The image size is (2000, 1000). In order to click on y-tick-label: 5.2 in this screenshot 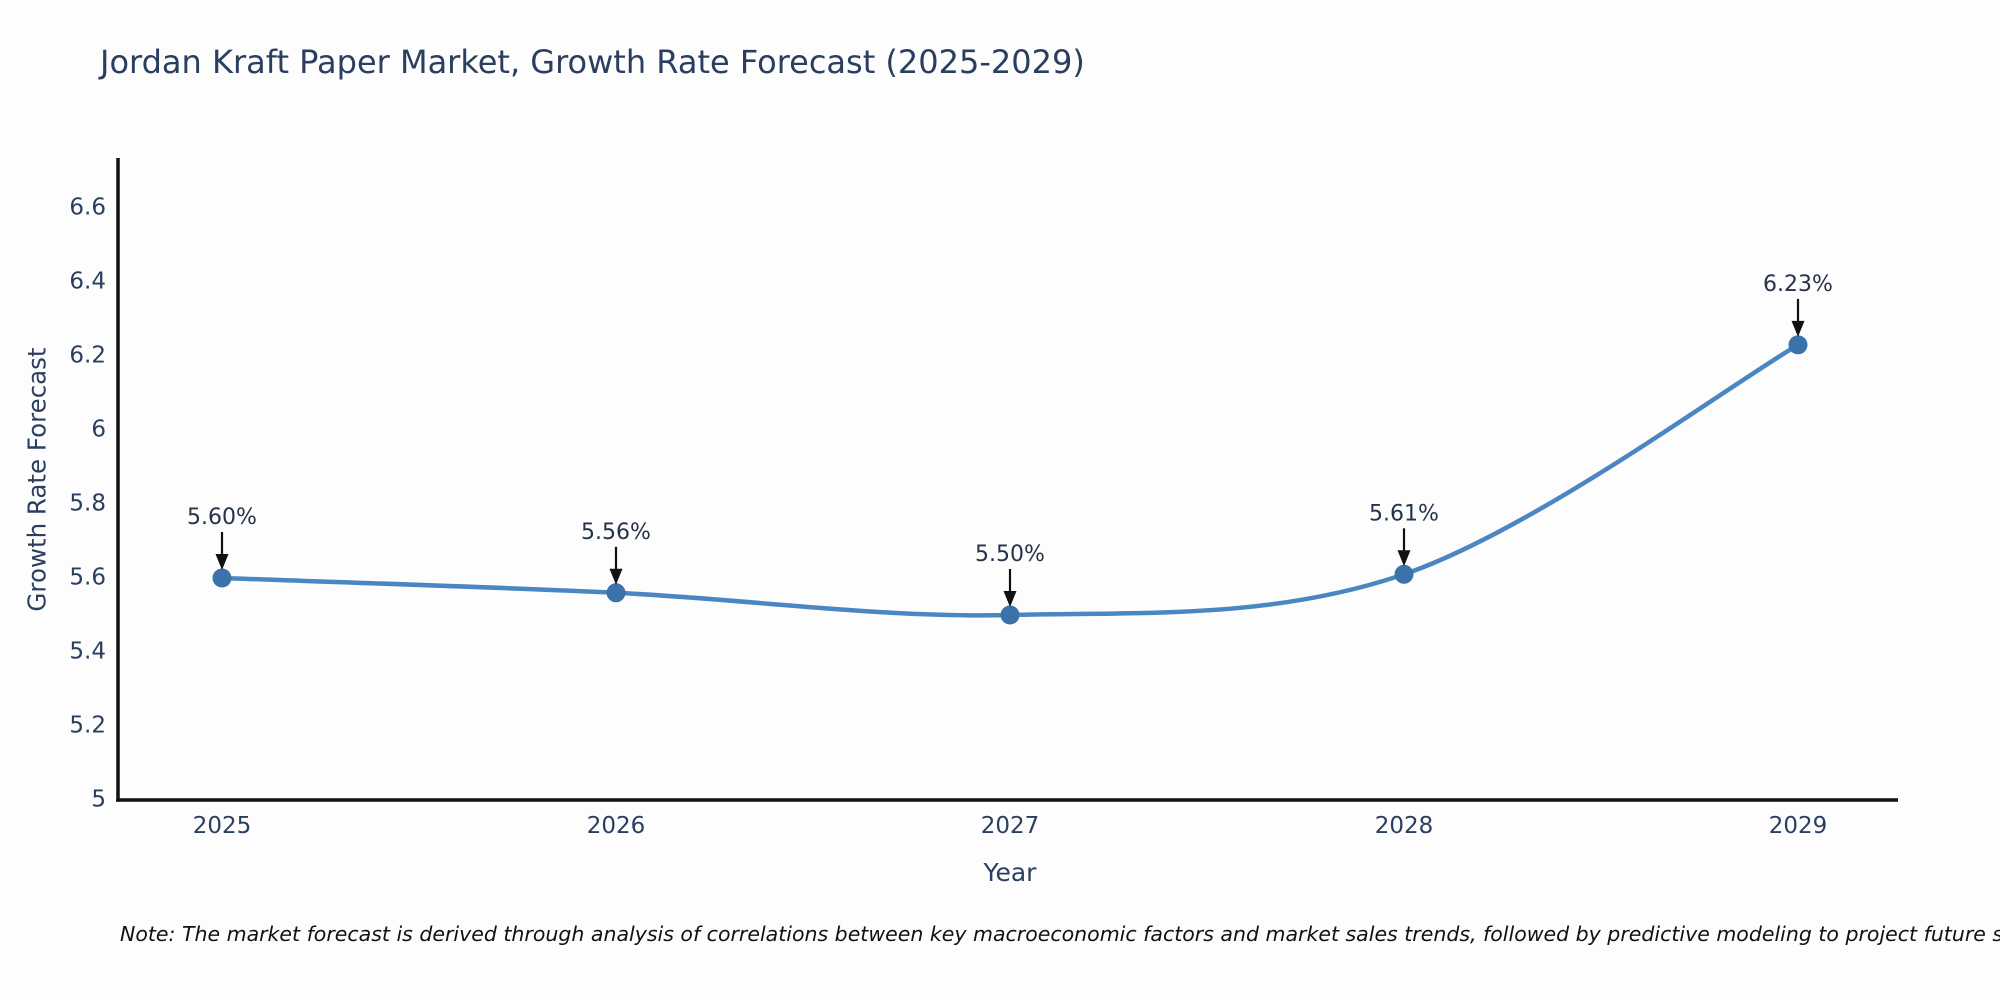, I will do `click(87, 726)`.